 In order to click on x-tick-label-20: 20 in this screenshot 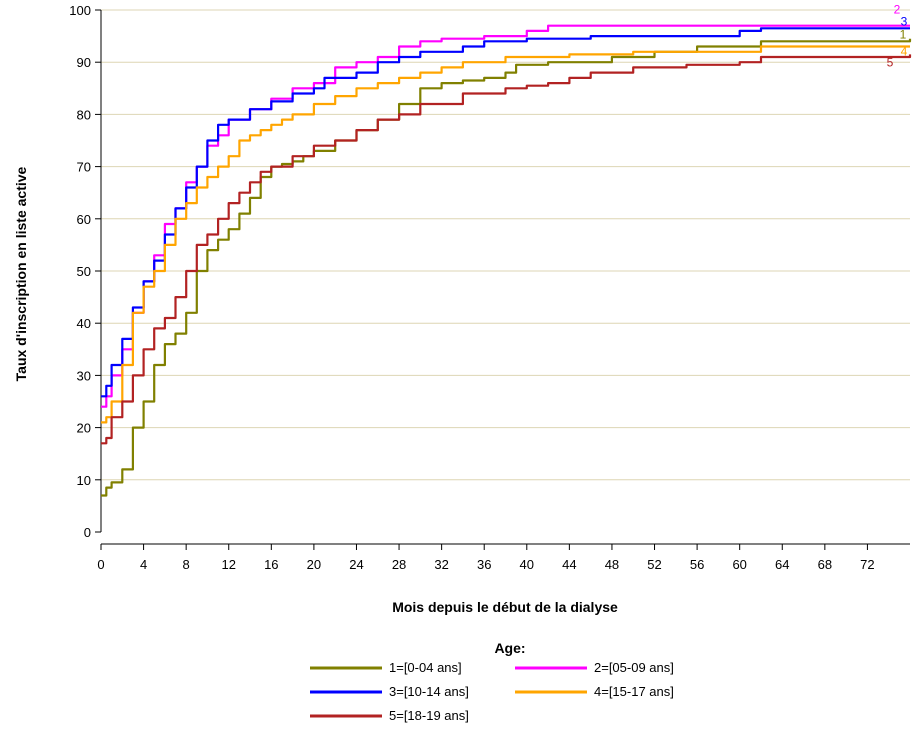, I will do `click(314, 564)`.